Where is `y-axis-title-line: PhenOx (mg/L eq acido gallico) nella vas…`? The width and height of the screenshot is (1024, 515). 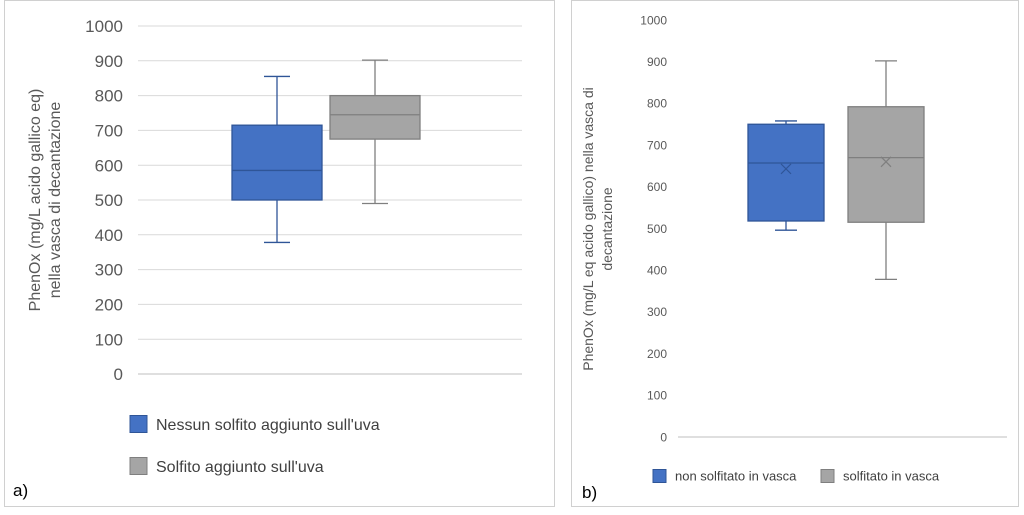
y-axis-title-line: PhenOx (mg/L eq acido gallico) nella vas… is located at coordinates (588, 229).